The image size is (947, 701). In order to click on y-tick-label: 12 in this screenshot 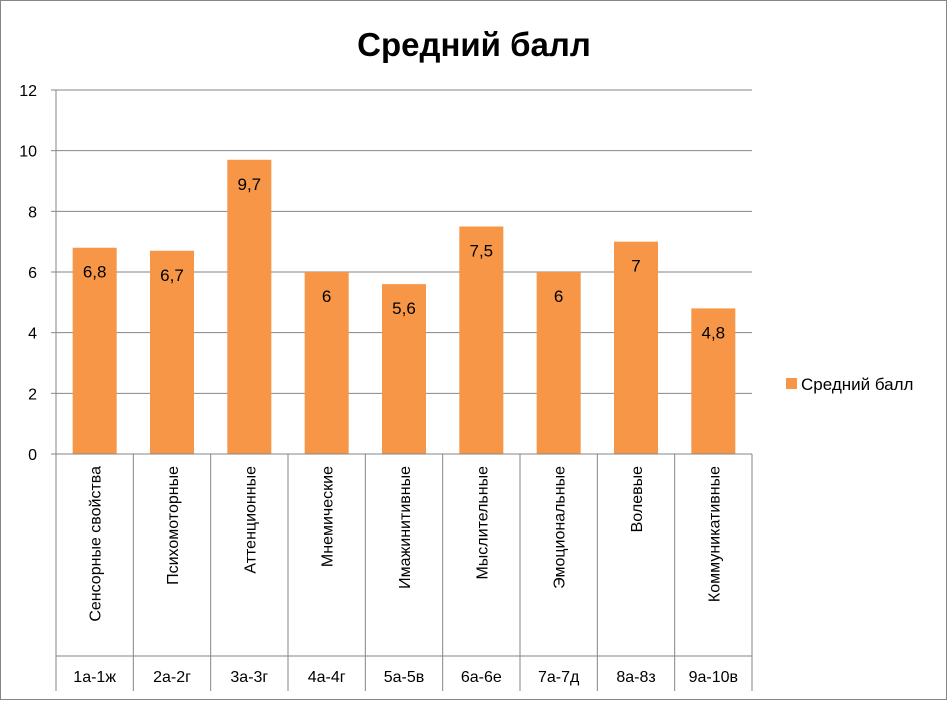, I will do `click(28, 91)`.